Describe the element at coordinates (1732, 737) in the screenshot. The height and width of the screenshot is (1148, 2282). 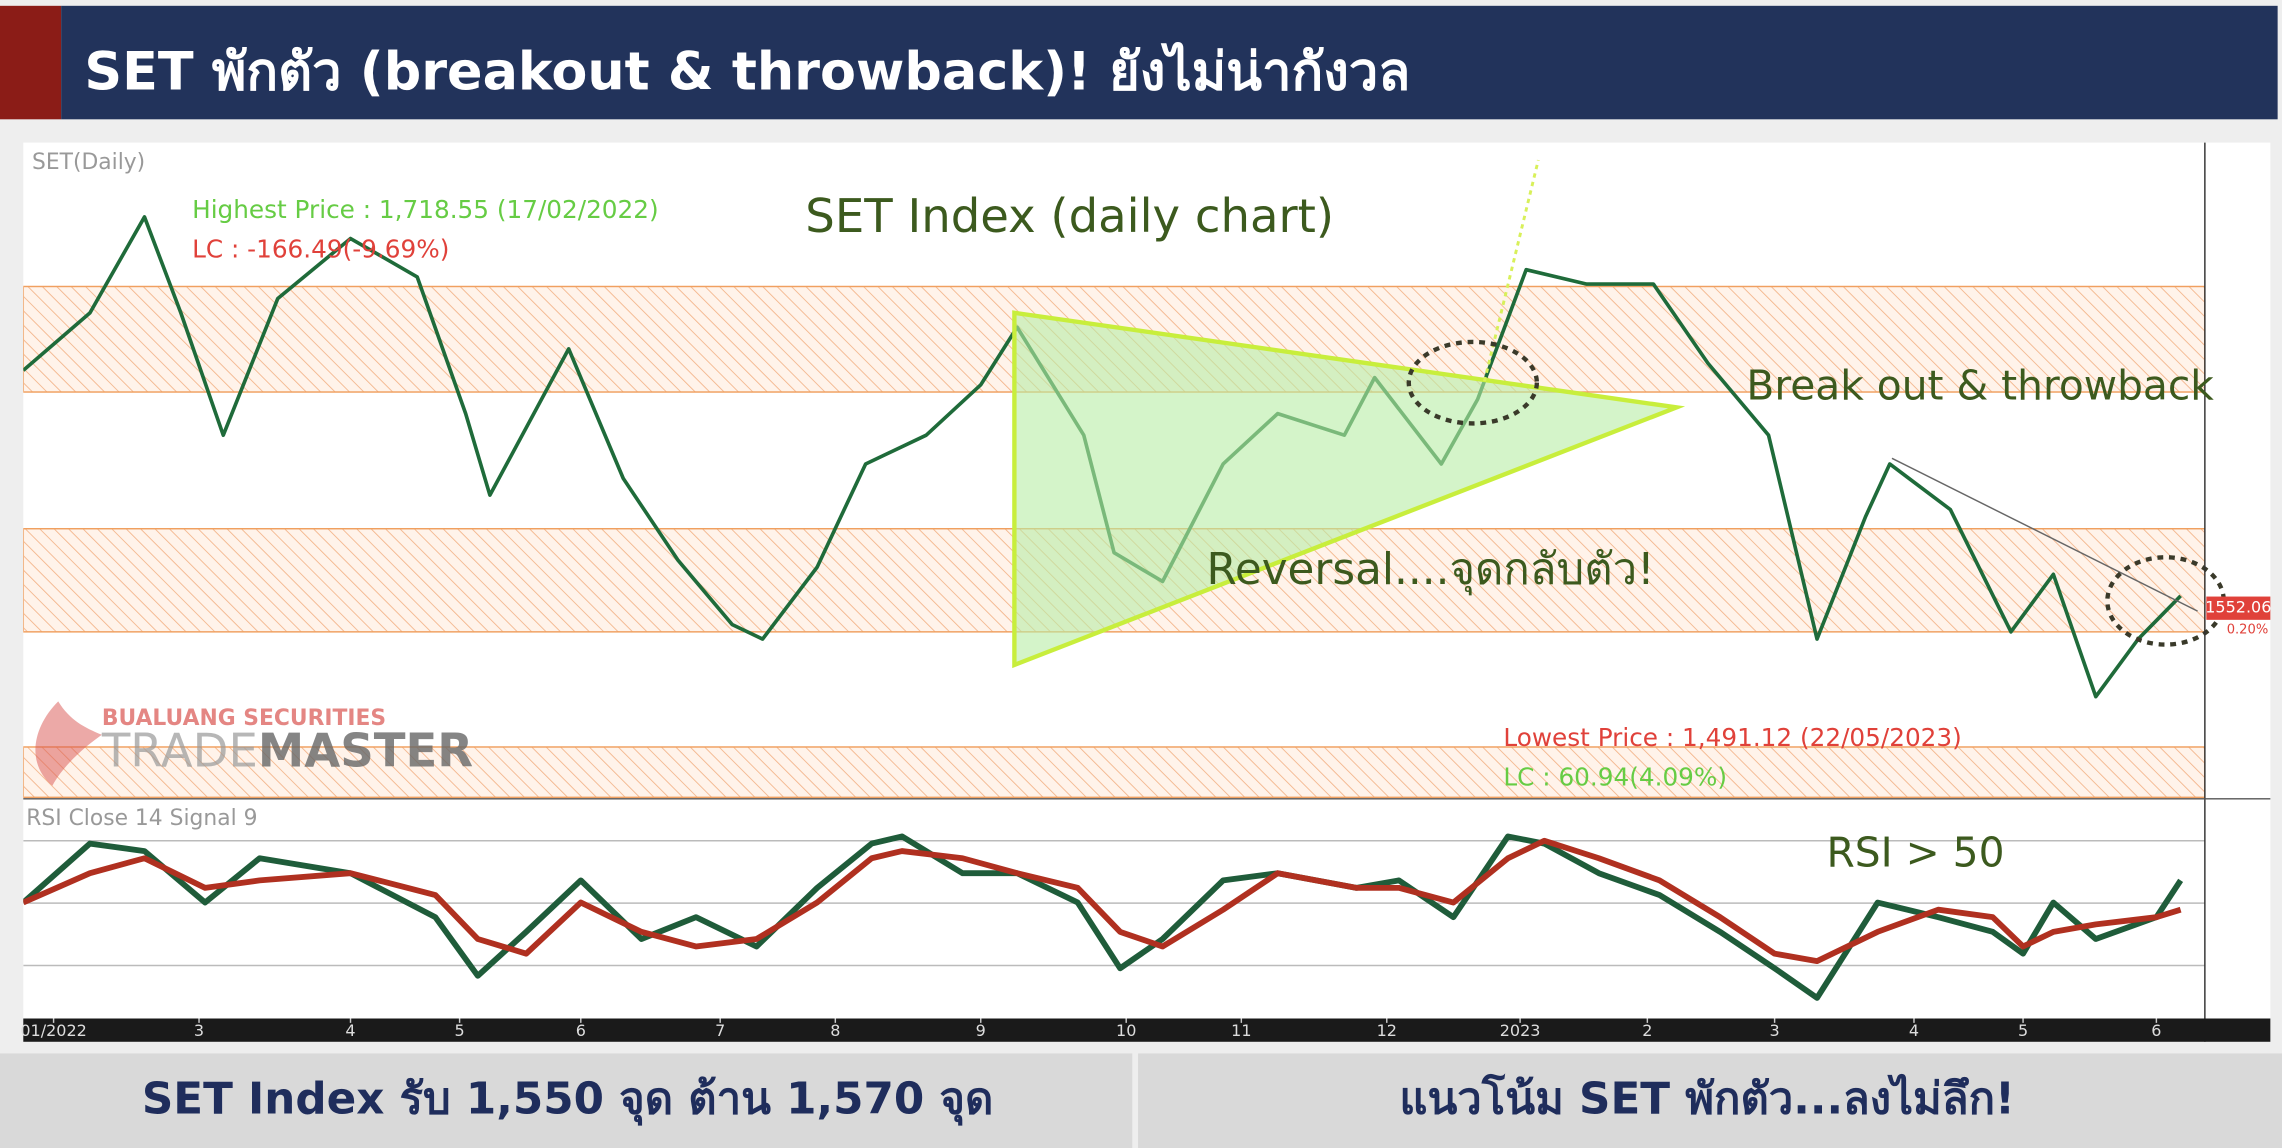
I see `annotation: Lowest Price : 1,491.12 (22/05/2023)` at that location.